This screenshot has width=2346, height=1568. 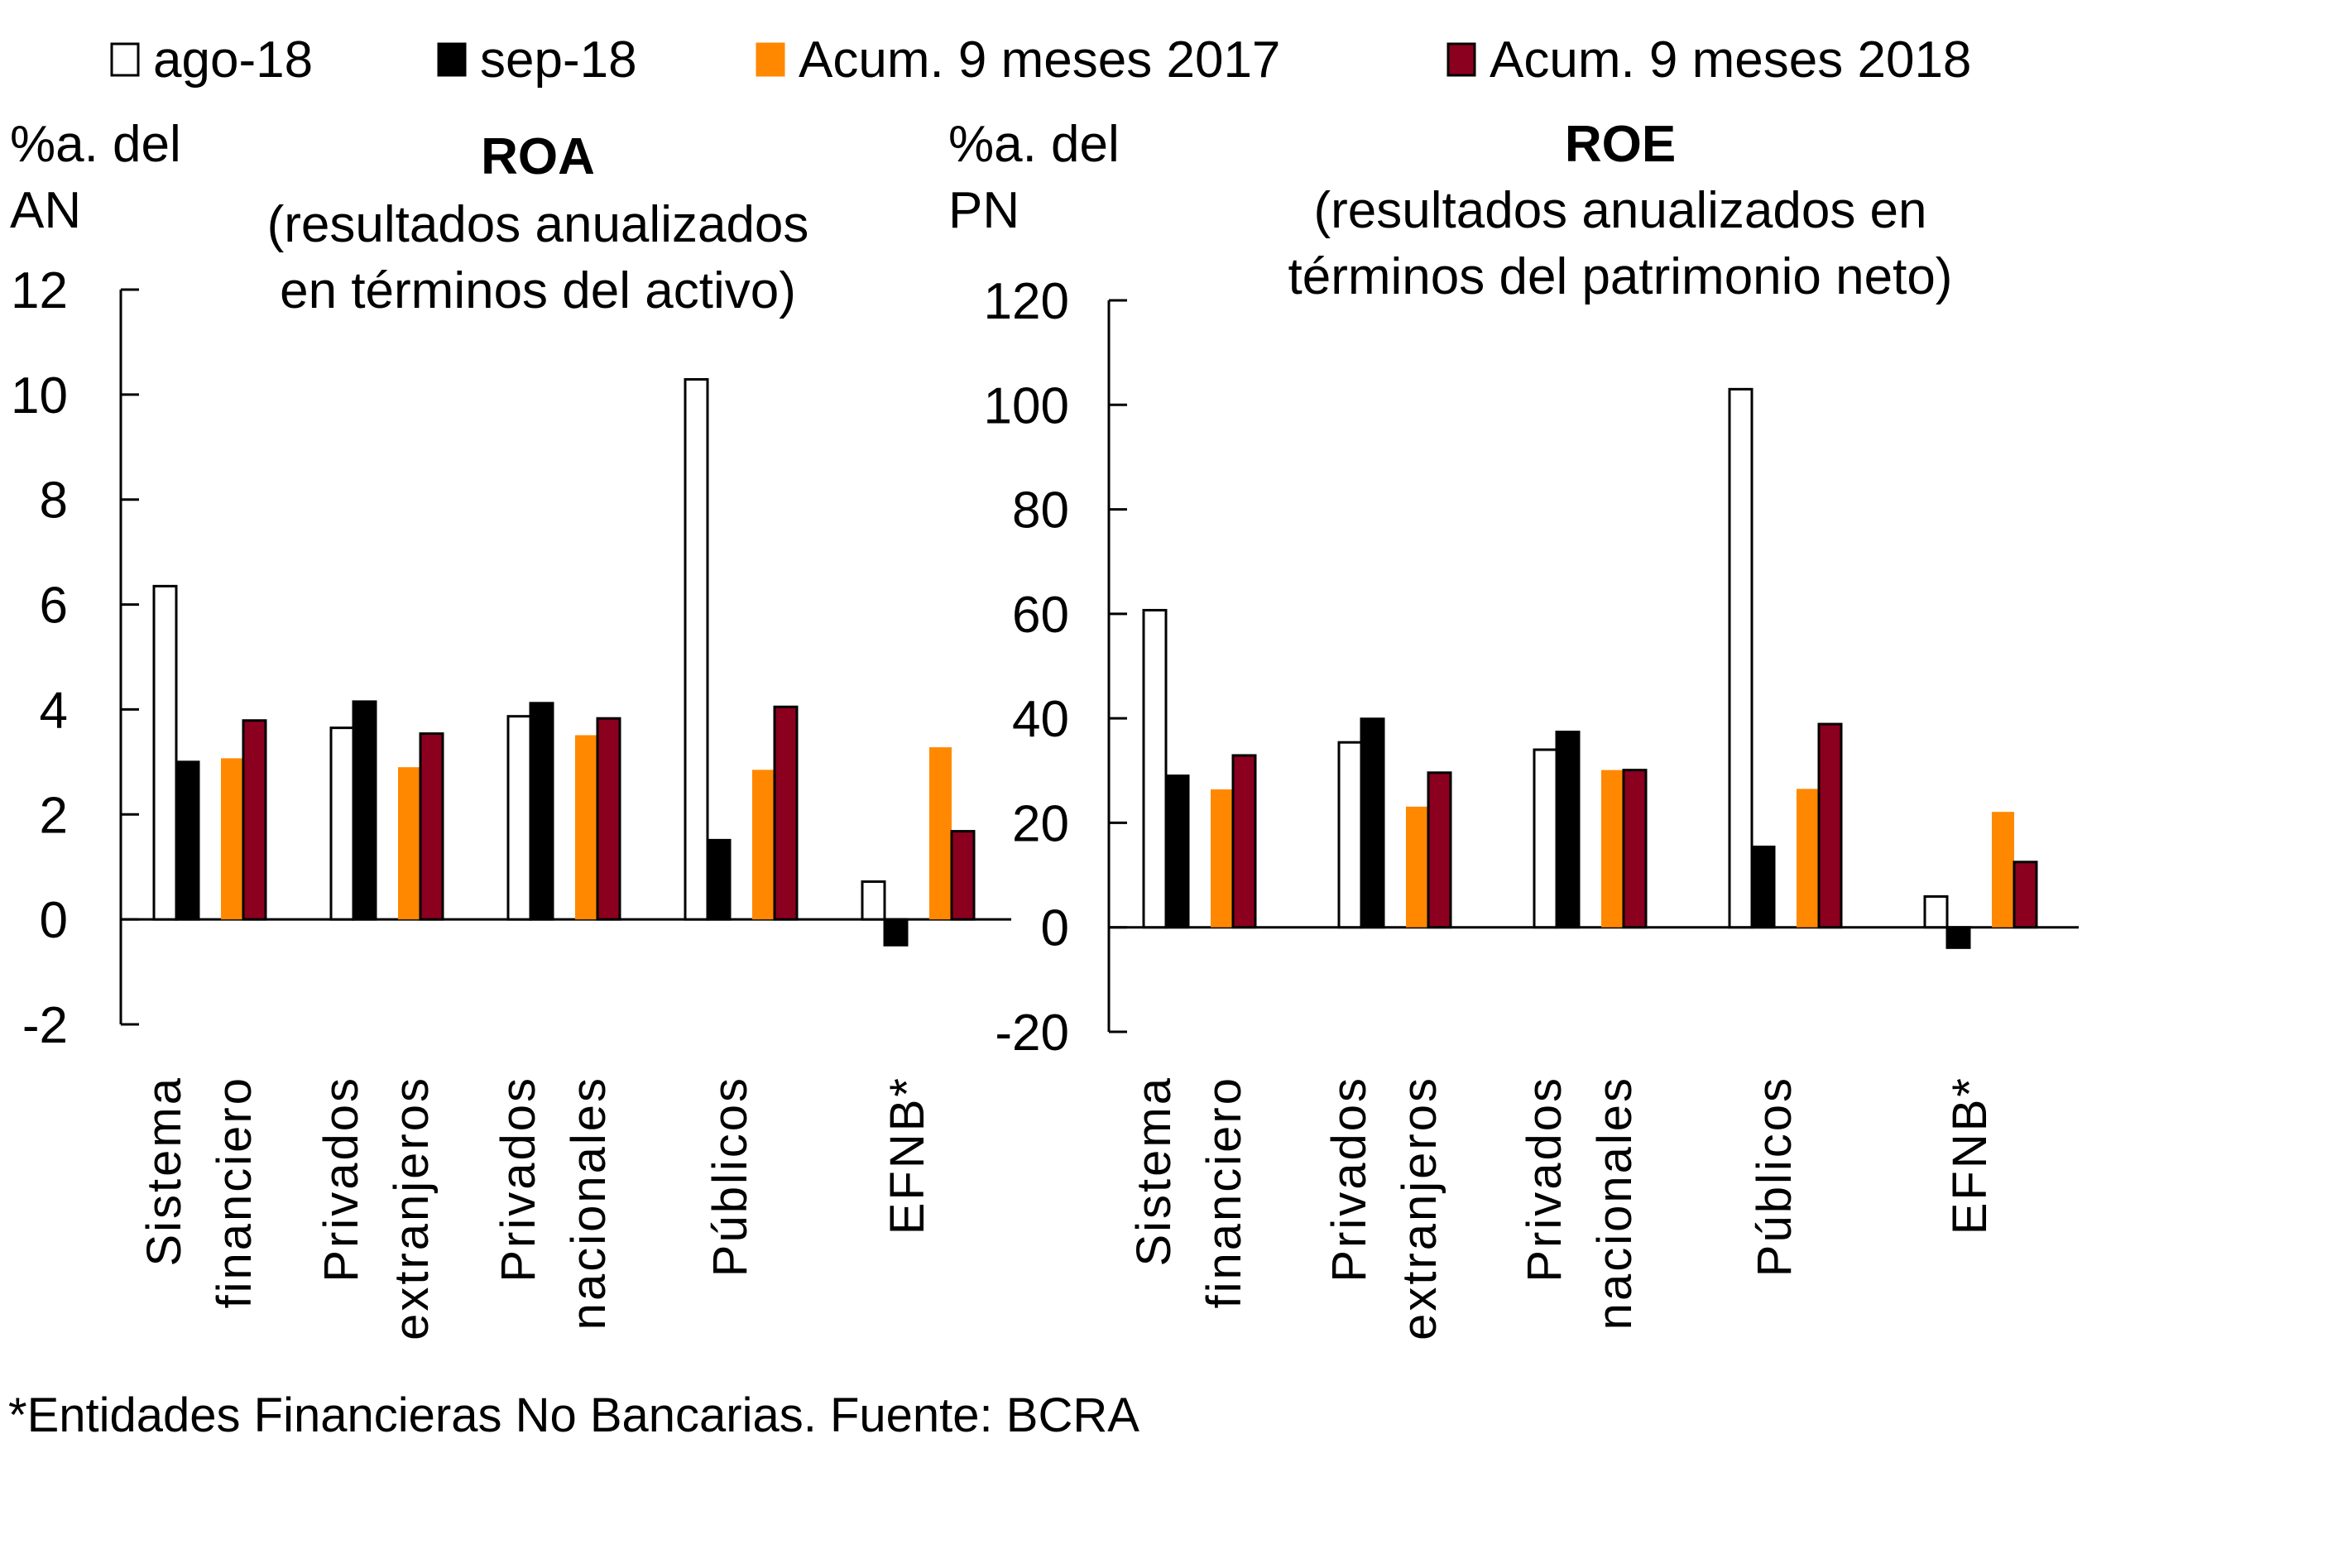 What do you see at coordinates (1384, 1208) in the screenshot?
I see `x-category-label: Privados extranjeros` at bounding box center [1384, 1208].